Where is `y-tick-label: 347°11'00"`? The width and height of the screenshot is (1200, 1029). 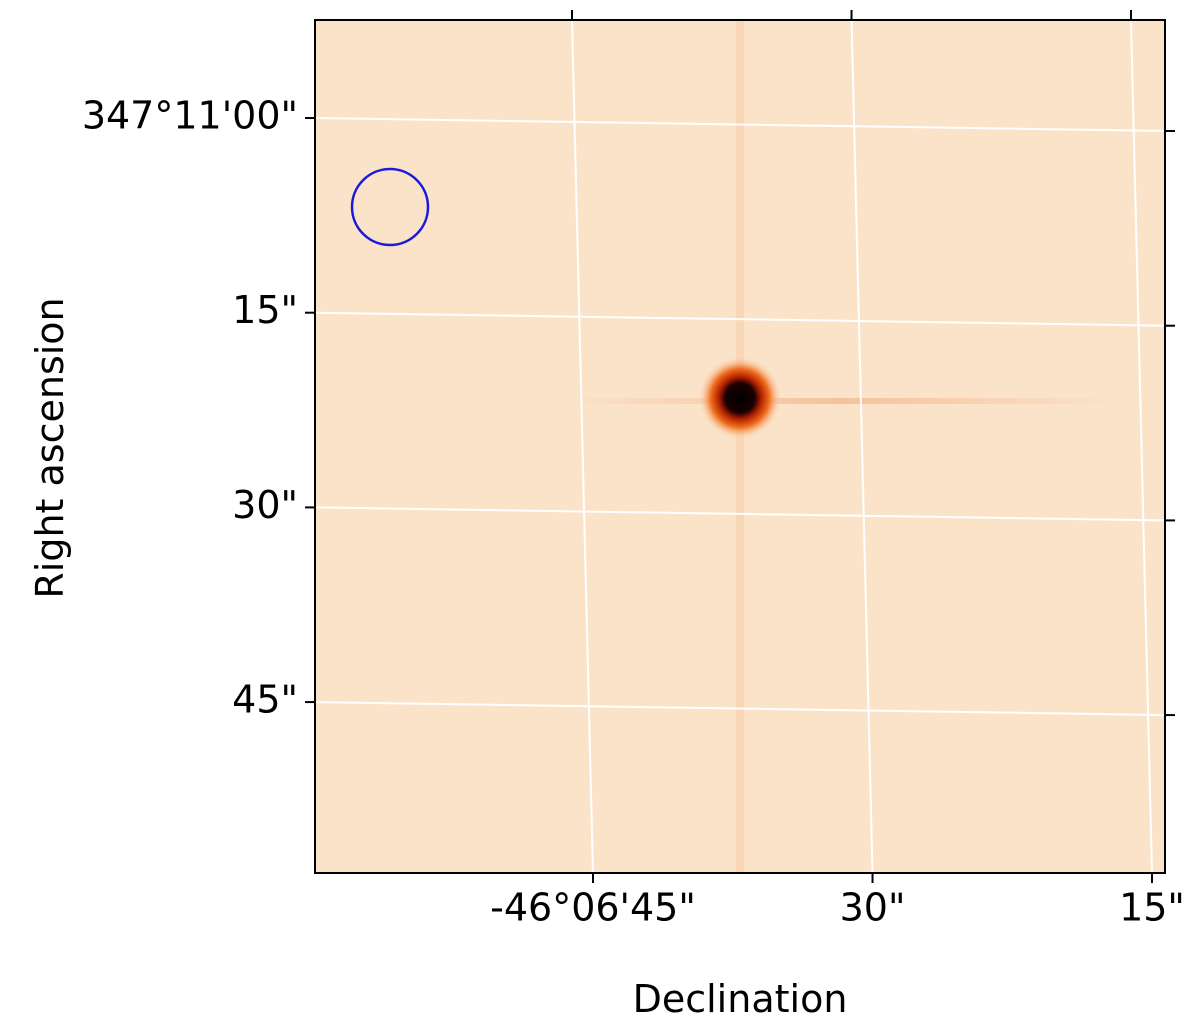 y-tick-label: 347°11'00" is located at coordinates (190, 115).